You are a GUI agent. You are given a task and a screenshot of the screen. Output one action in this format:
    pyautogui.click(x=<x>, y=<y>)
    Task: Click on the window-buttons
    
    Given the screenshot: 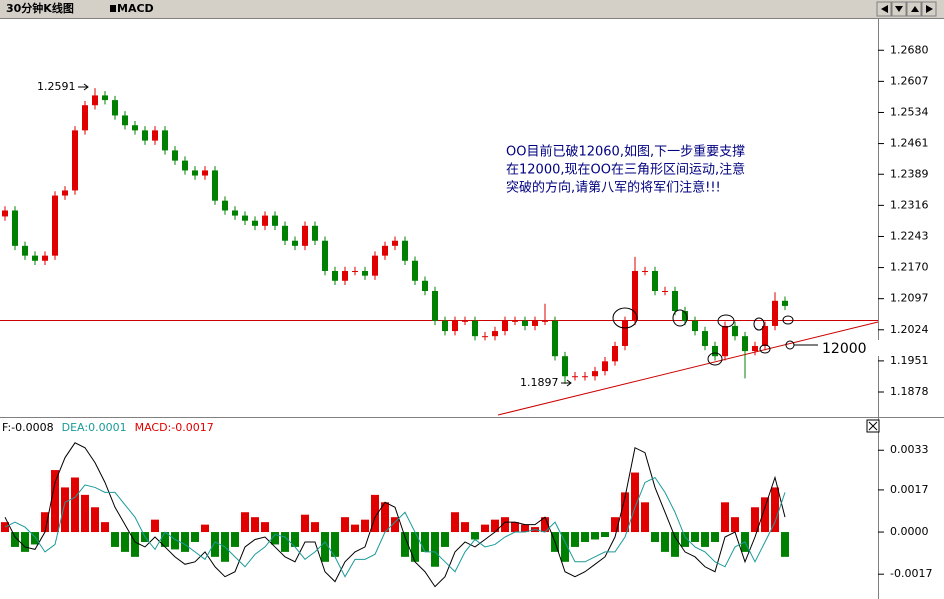 What is the action you would take?
    pyautogui.click(x=906, y=9)
    